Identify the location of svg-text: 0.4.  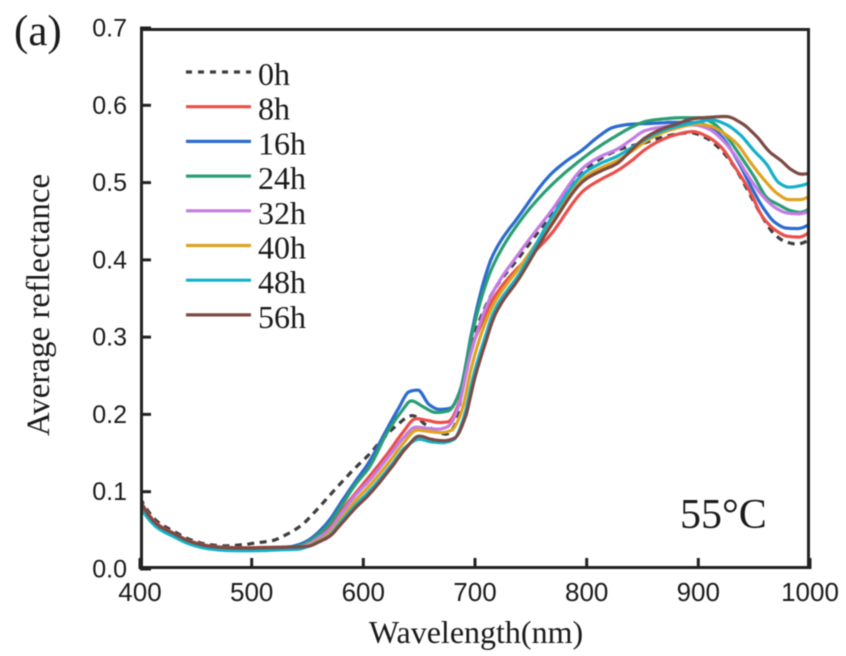
(109, 260).